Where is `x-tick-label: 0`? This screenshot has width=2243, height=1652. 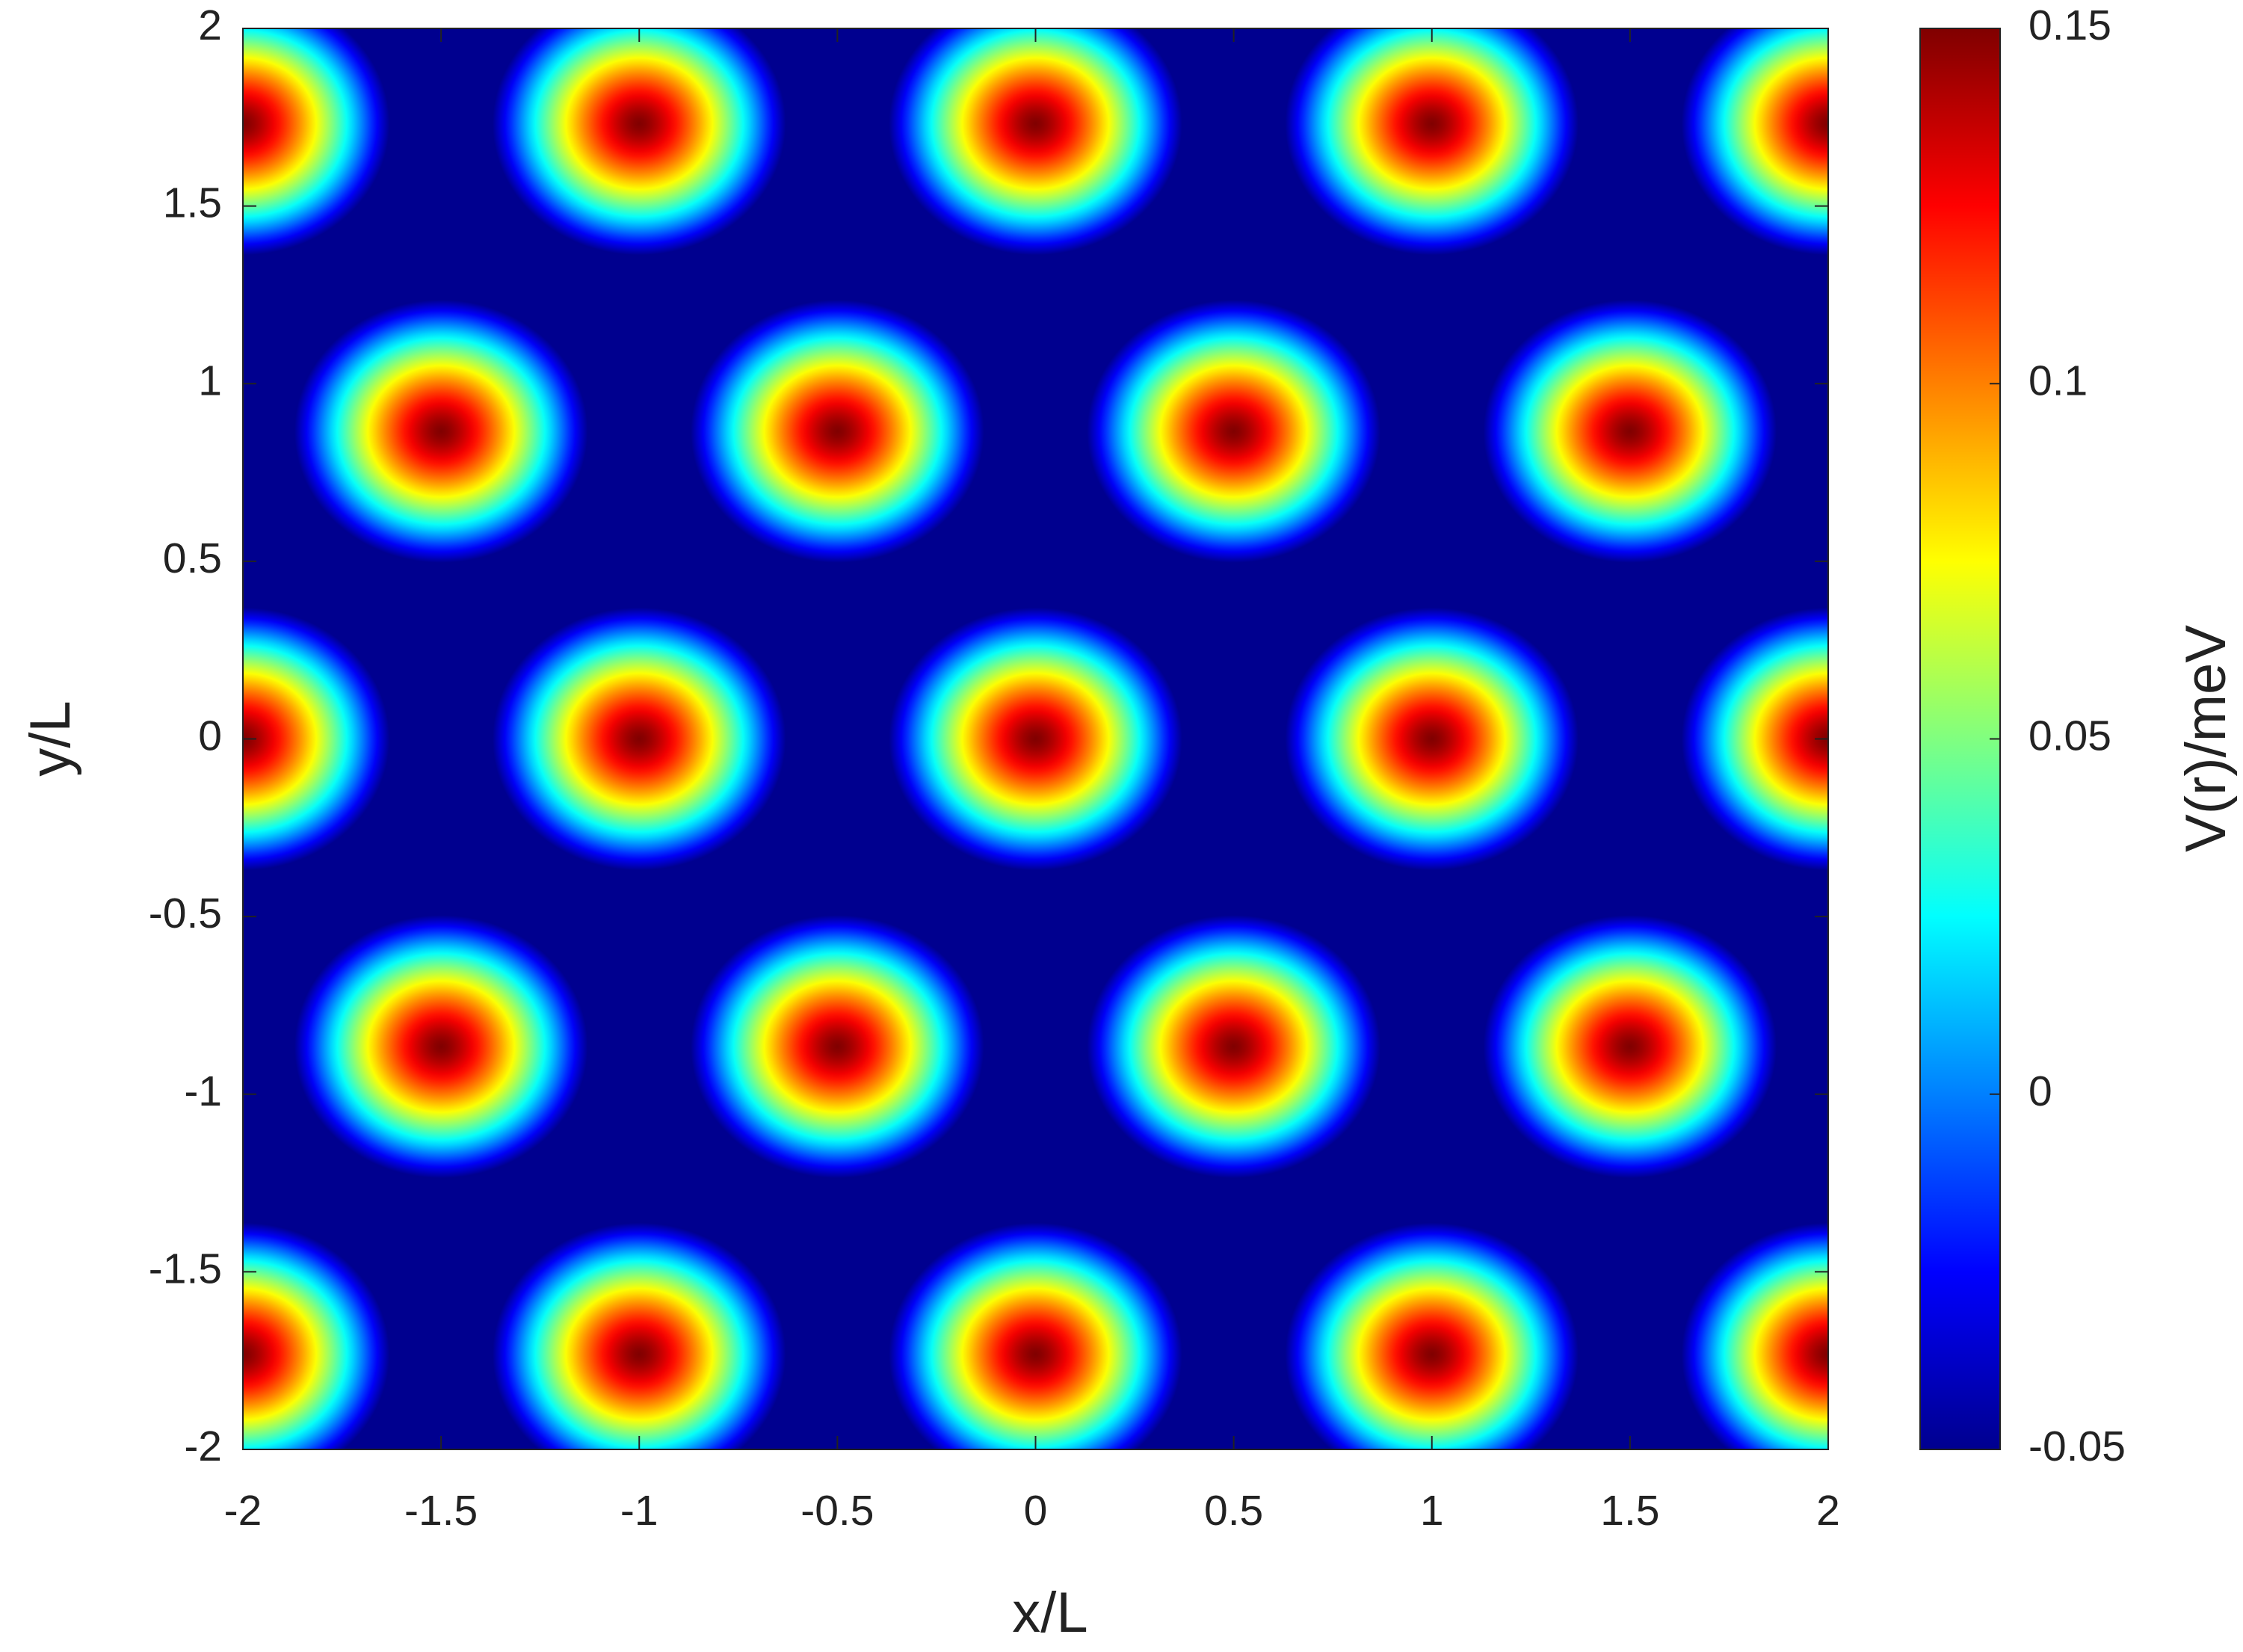 x-tick-label: 0 is located at coordinates (1036, 1511).